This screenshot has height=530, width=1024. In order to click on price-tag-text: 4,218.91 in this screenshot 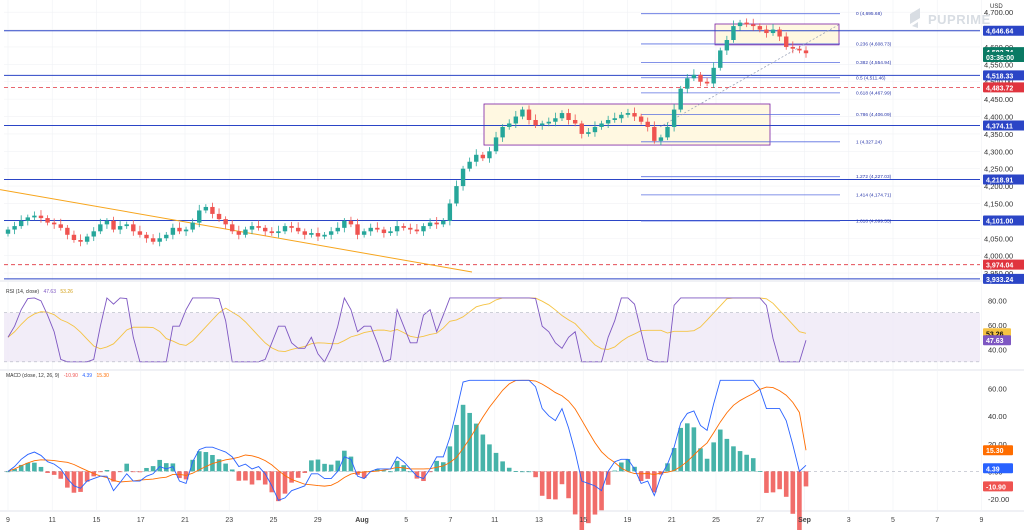, I will do `click(999, 181)`.